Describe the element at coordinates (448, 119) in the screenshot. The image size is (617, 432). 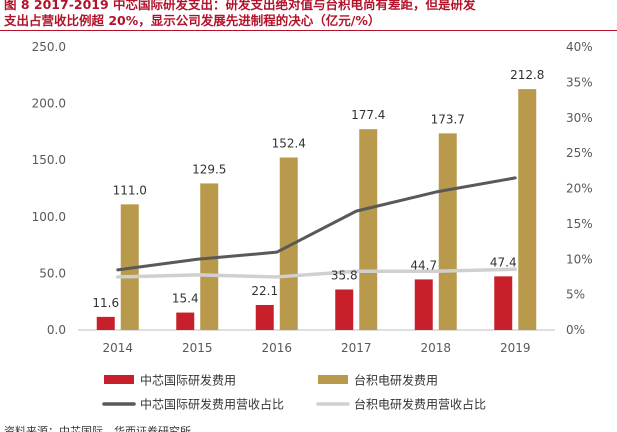
I see `tsmc-rd-data-label: 173.7` at that location.